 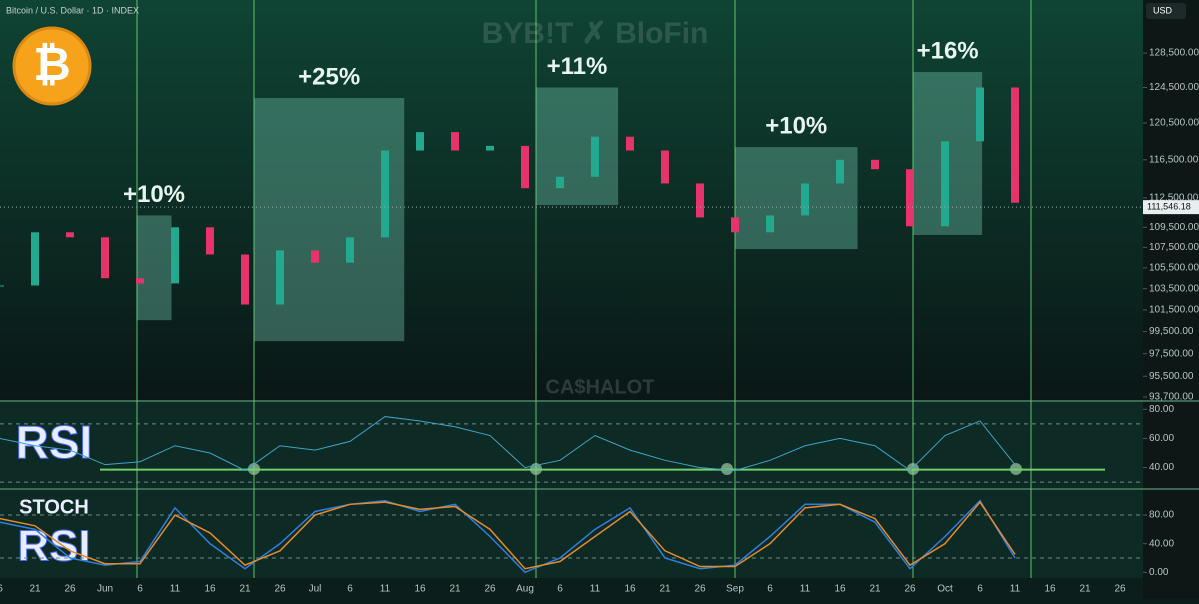 What do you see at coordinates (1174, 87) in the screenshot?
I see `y-tick-label: 124,500.00` at bounding box center [1174, 87].